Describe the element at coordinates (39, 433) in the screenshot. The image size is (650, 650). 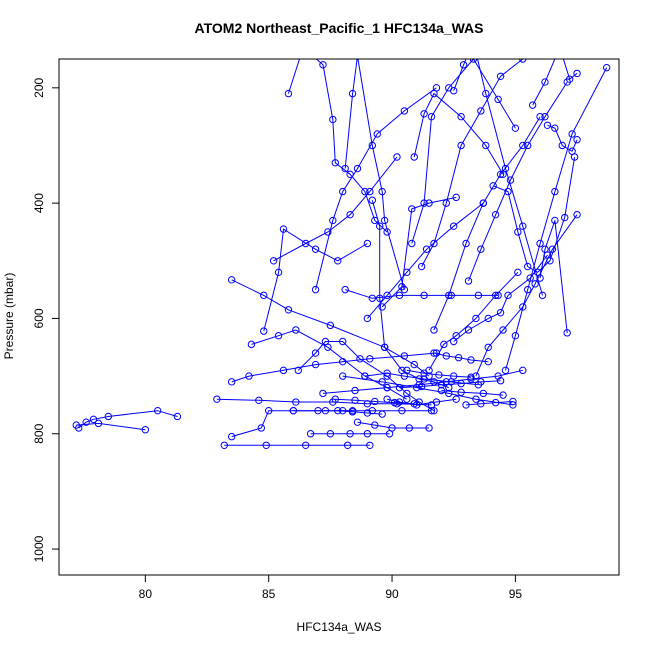
I see `y-tick-label: 800` at that location.